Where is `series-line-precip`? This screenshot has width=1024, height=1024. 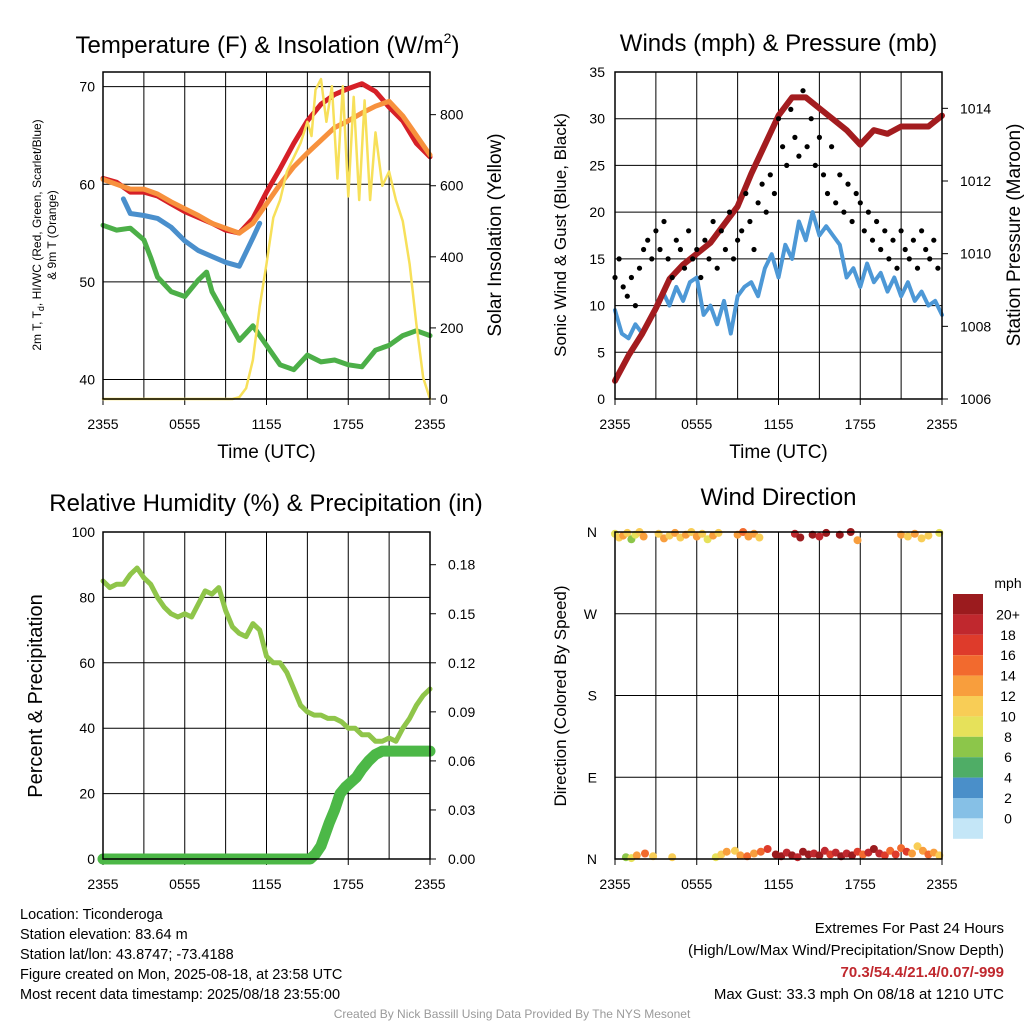 series-line-precip is located at coordinates (266, 805).